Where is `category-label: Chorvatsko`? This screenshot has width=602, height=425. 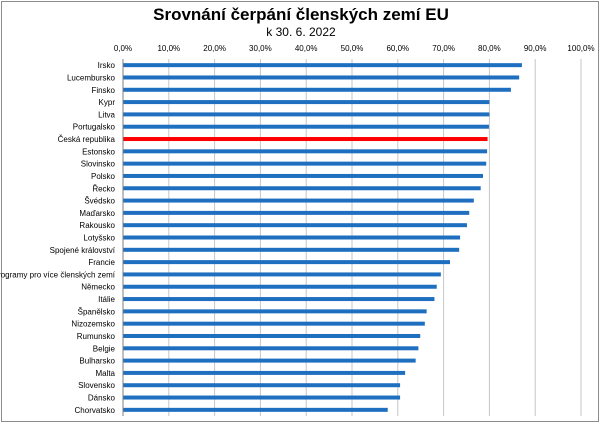
category-label: Chorvatsko is located at coordinates (95, 410).